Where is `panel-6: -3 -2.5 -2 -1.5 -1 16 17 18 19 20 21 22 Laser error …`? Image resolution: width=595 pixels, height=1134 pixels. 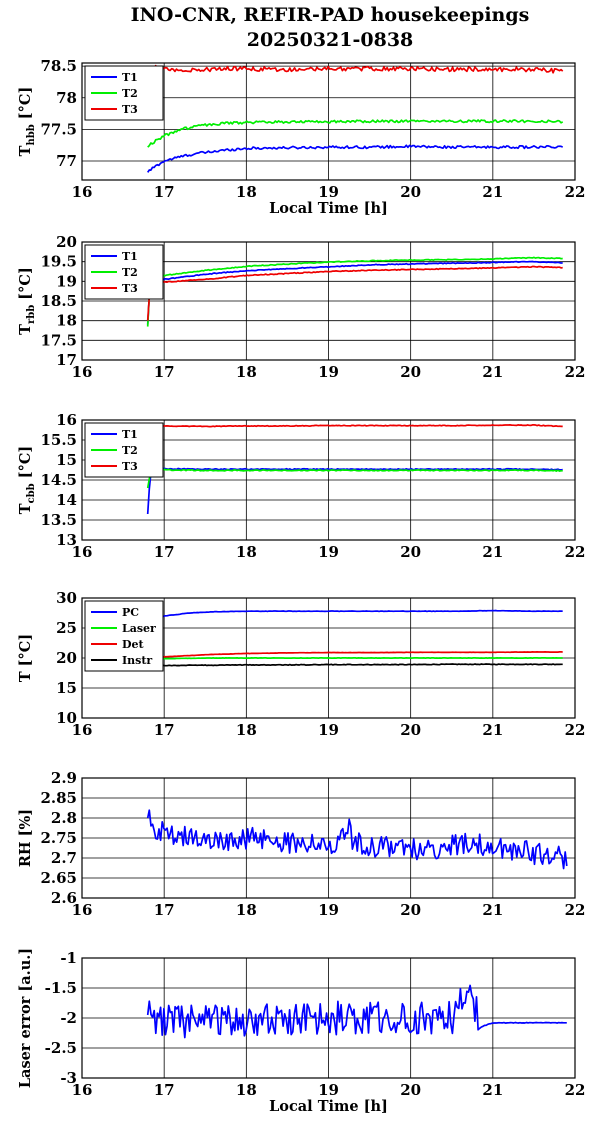
panel-6: -3 -2.5 -2 -1.5 -1 16 17 18 19 20 21 22 Laser error … is located at coordinates (301, 1031).